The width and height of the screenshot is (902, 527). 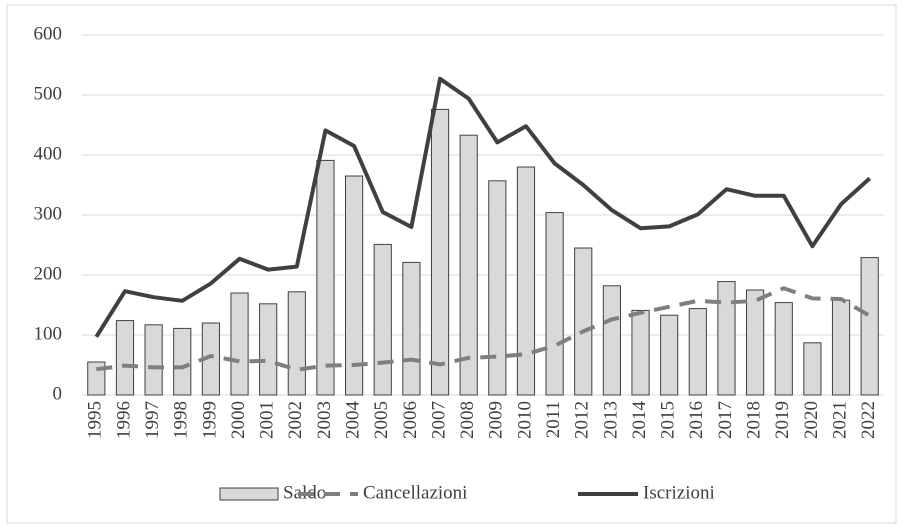 I want to click on x-tick-label: 2022, so click(x=868, y=420).